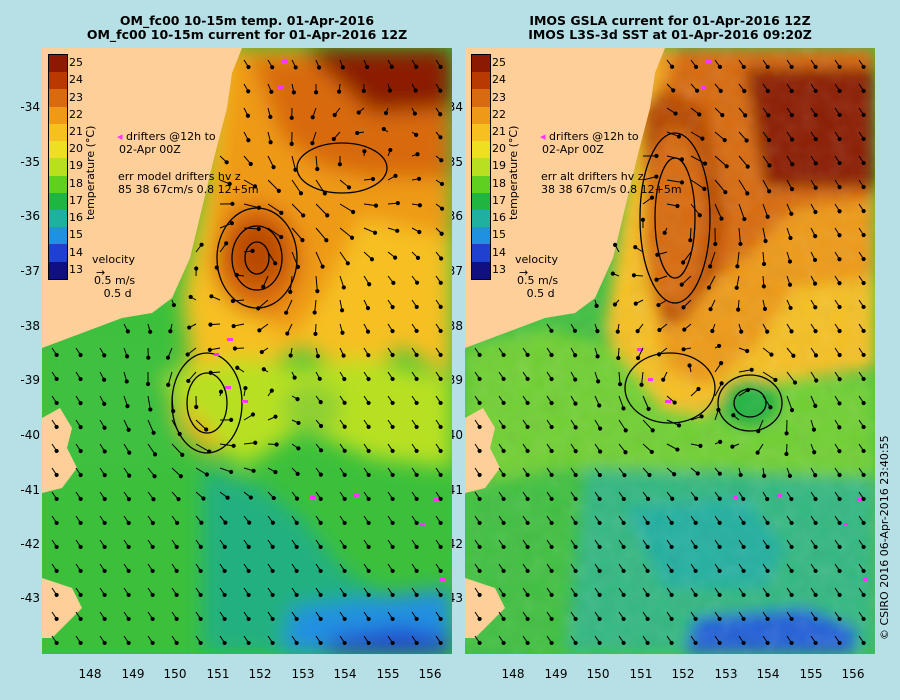 Image resolution: width=900 pixels, height=700 pixels. I want to click on left-ytick: -35, so click(30, 162).